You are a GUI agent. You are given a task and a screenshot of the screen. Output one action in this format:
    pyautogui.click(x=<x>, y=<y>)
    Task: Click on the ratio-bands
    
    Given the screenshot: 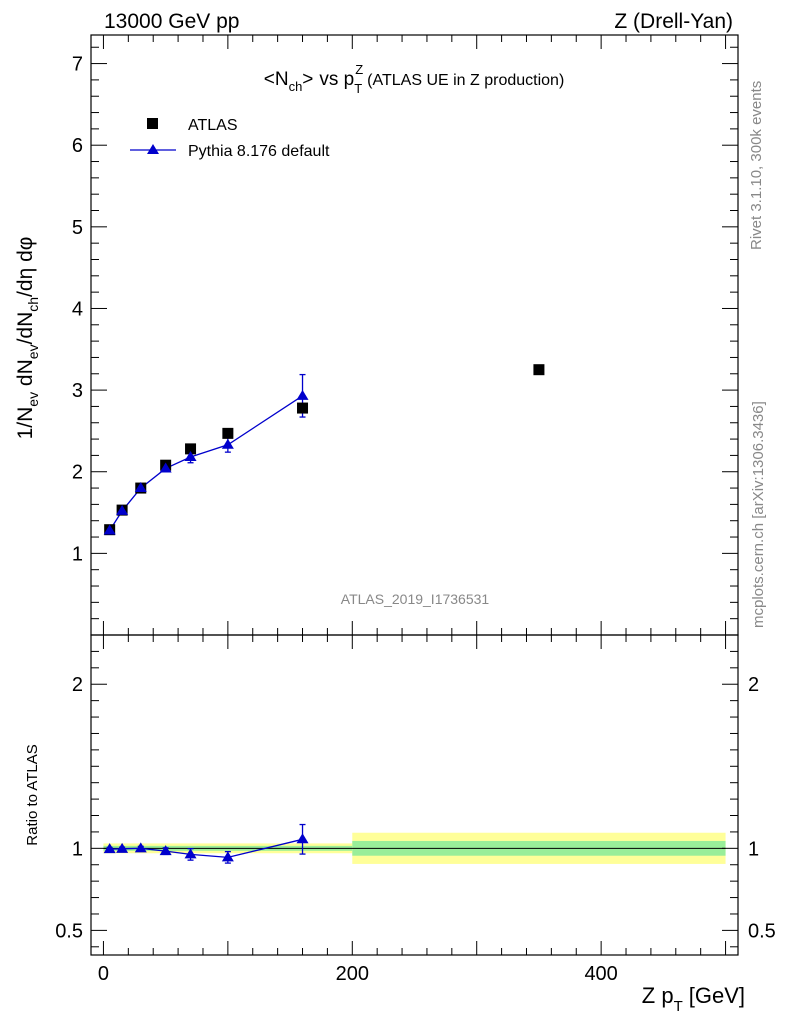 What is the action you would take?
    pyautogui.click(x=414, y=848)
    